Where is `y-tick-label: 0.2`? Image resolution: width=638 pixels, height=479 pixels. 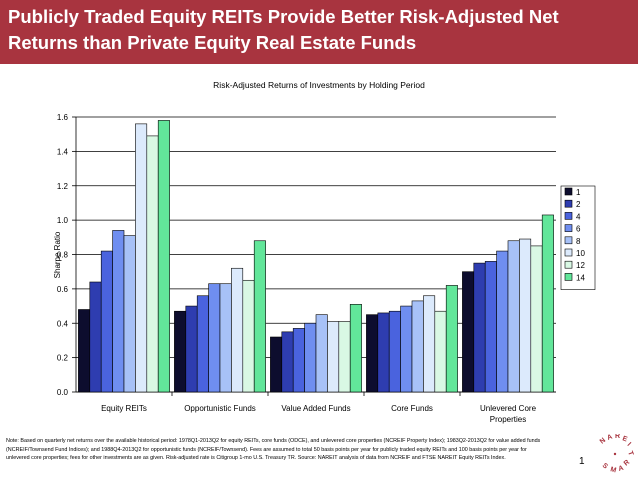
y-tick-label: 0.2 is located at coordinates (63, 358).